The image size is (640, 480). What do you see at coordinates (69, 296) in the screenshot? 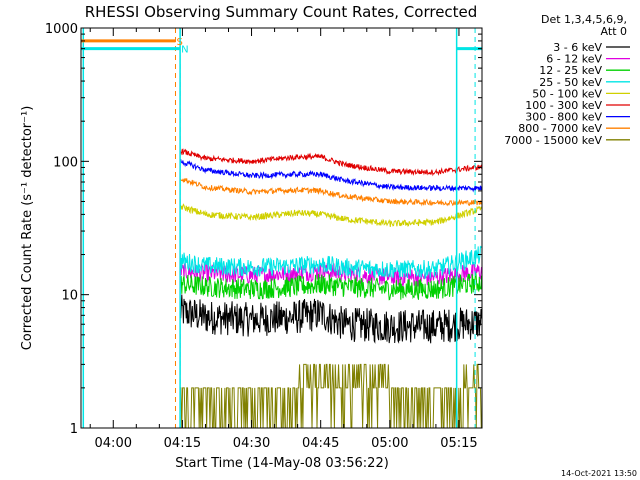
I see `y-tick-label: 10` at bounding box center [69, 296].